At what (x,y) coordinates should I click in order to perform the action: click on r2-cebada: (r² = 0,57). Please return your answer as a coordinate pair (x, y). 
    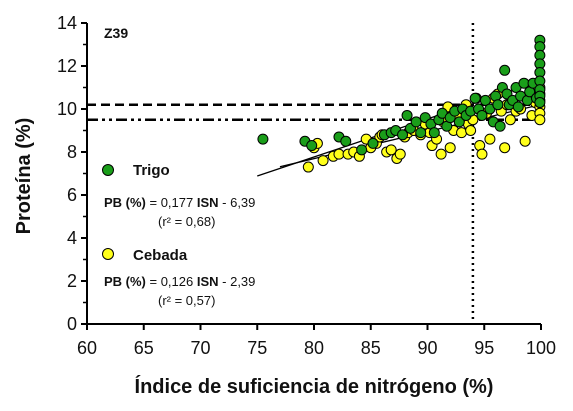
    Looking at the image, I should click on (186, 300).